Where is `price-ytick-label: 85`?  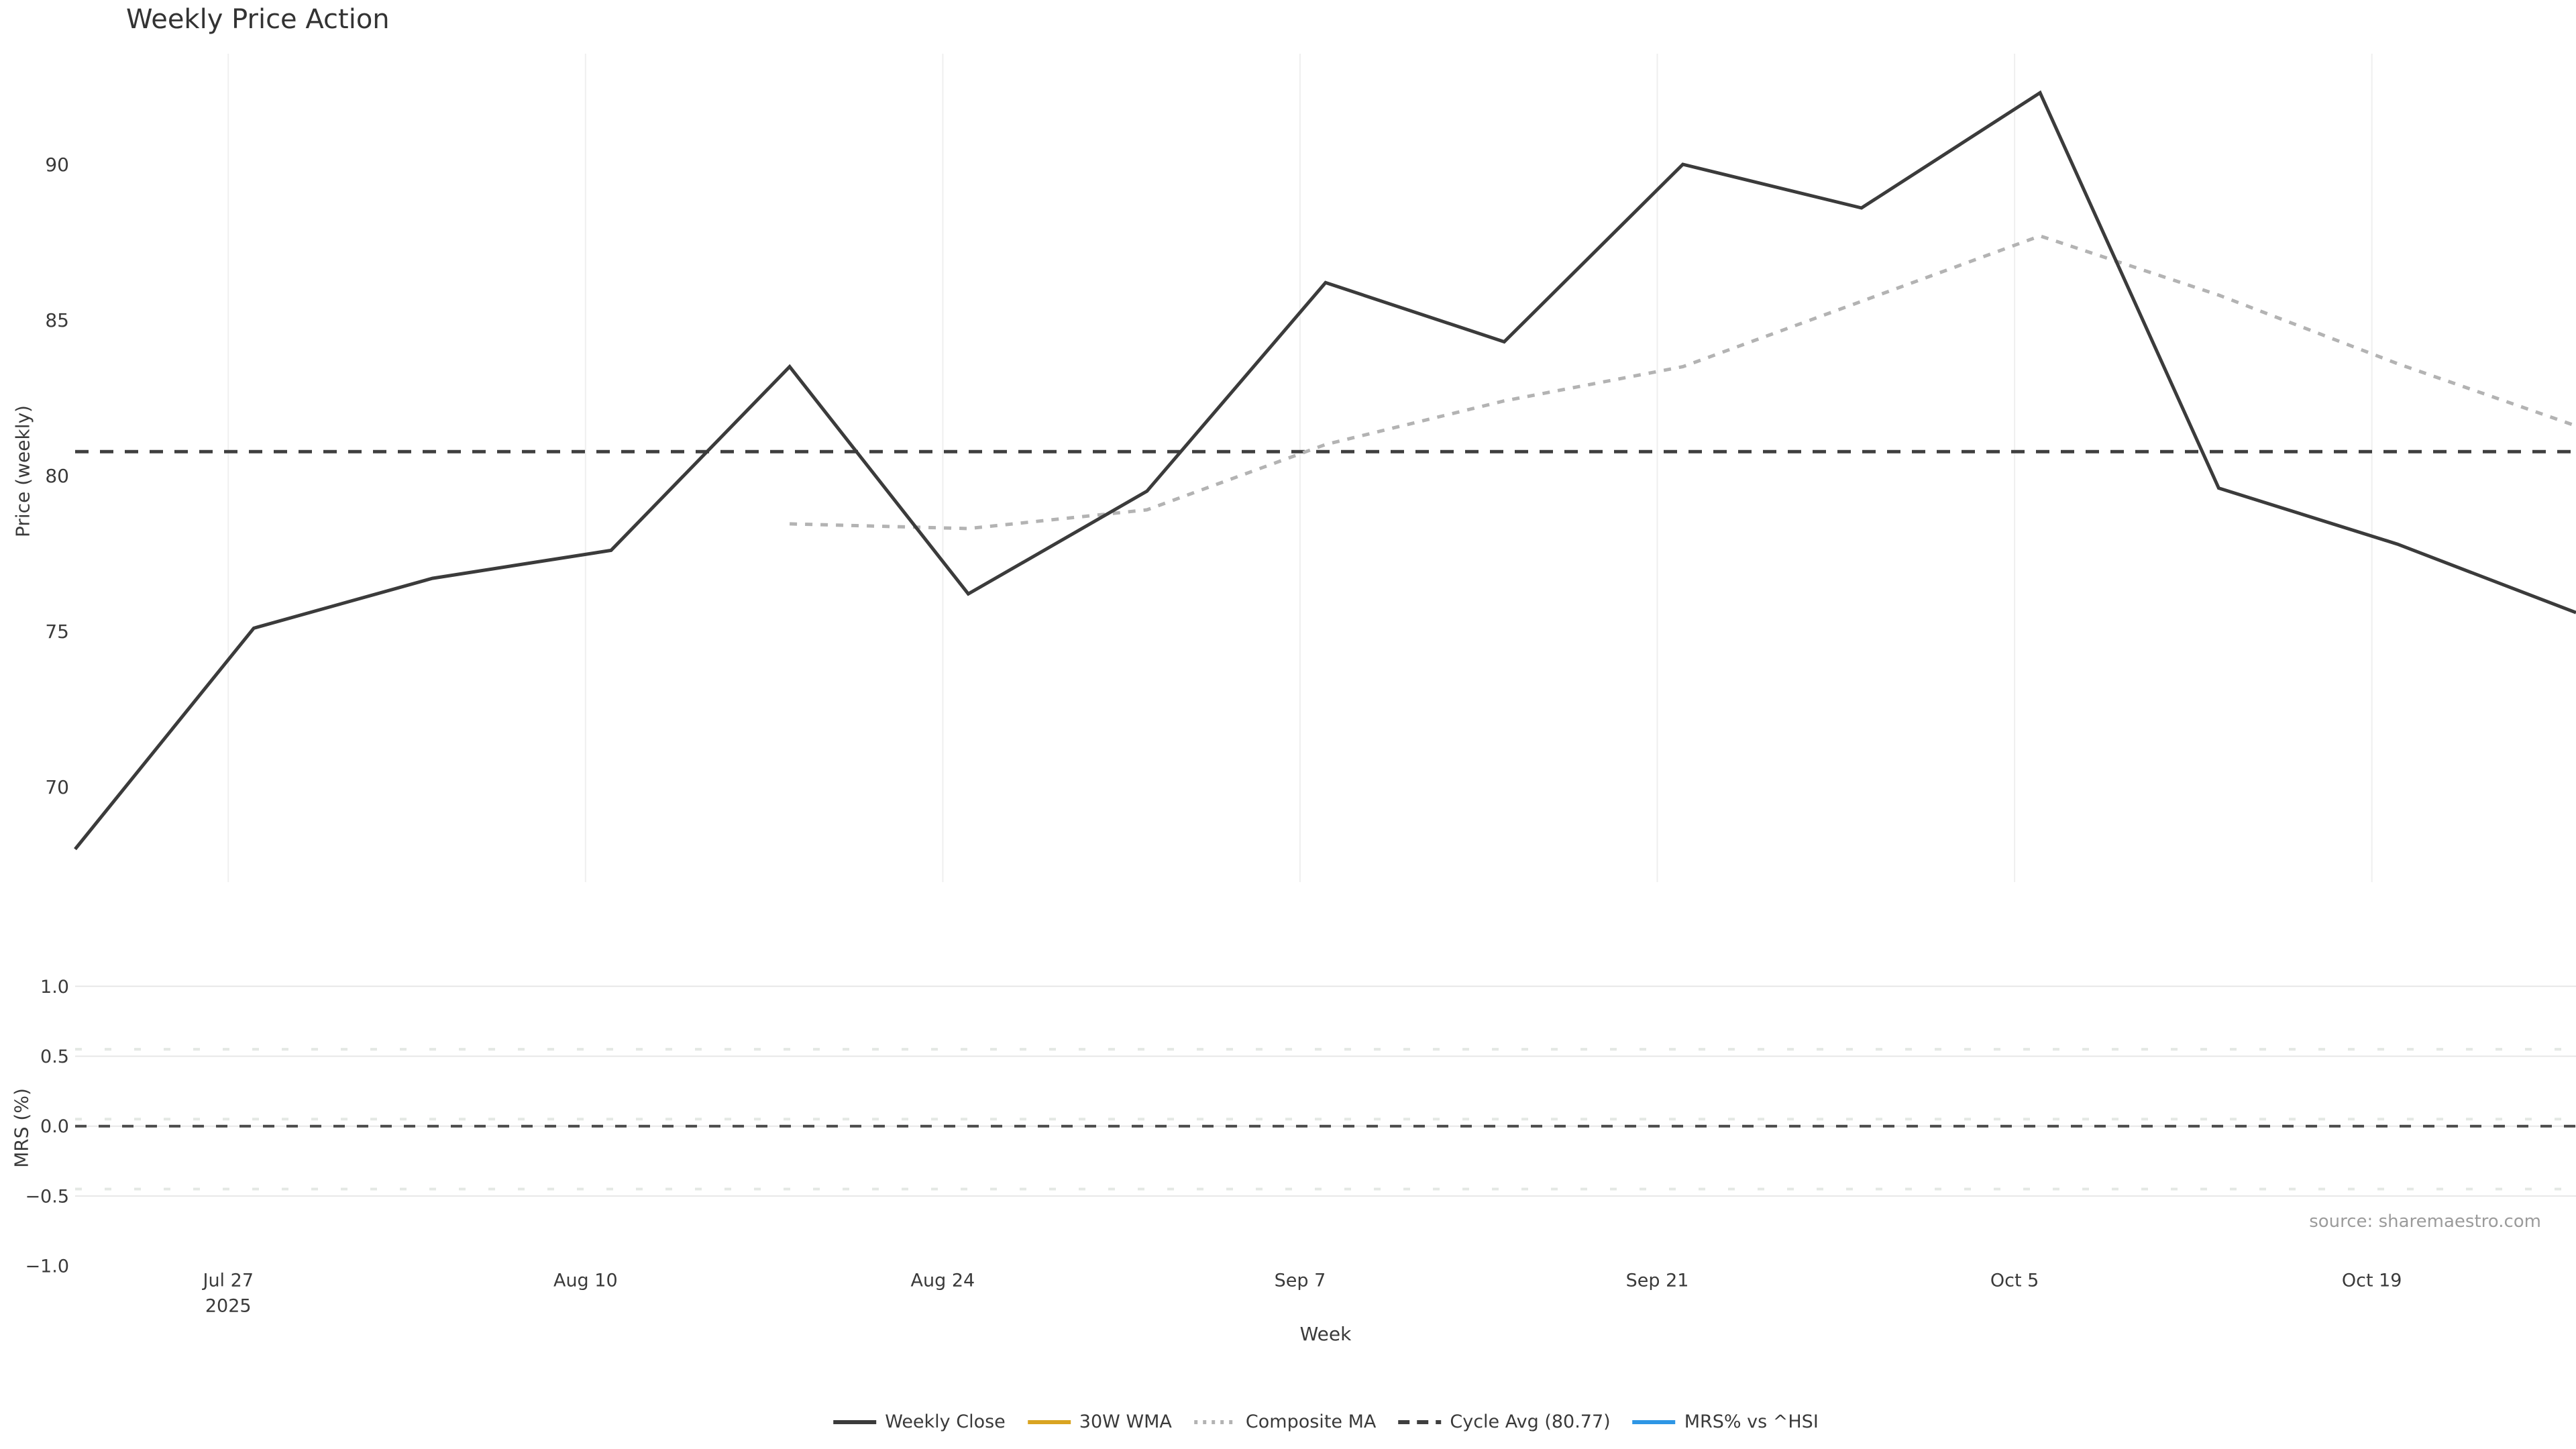 price-ytick-label: 85 is located at coordinates (57, 320).